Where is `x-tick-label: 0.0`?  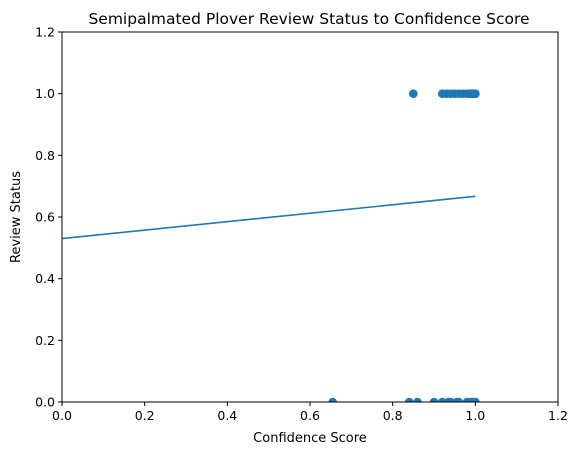
x-tick-label: 0.0 is located at coordinates (62, 415).